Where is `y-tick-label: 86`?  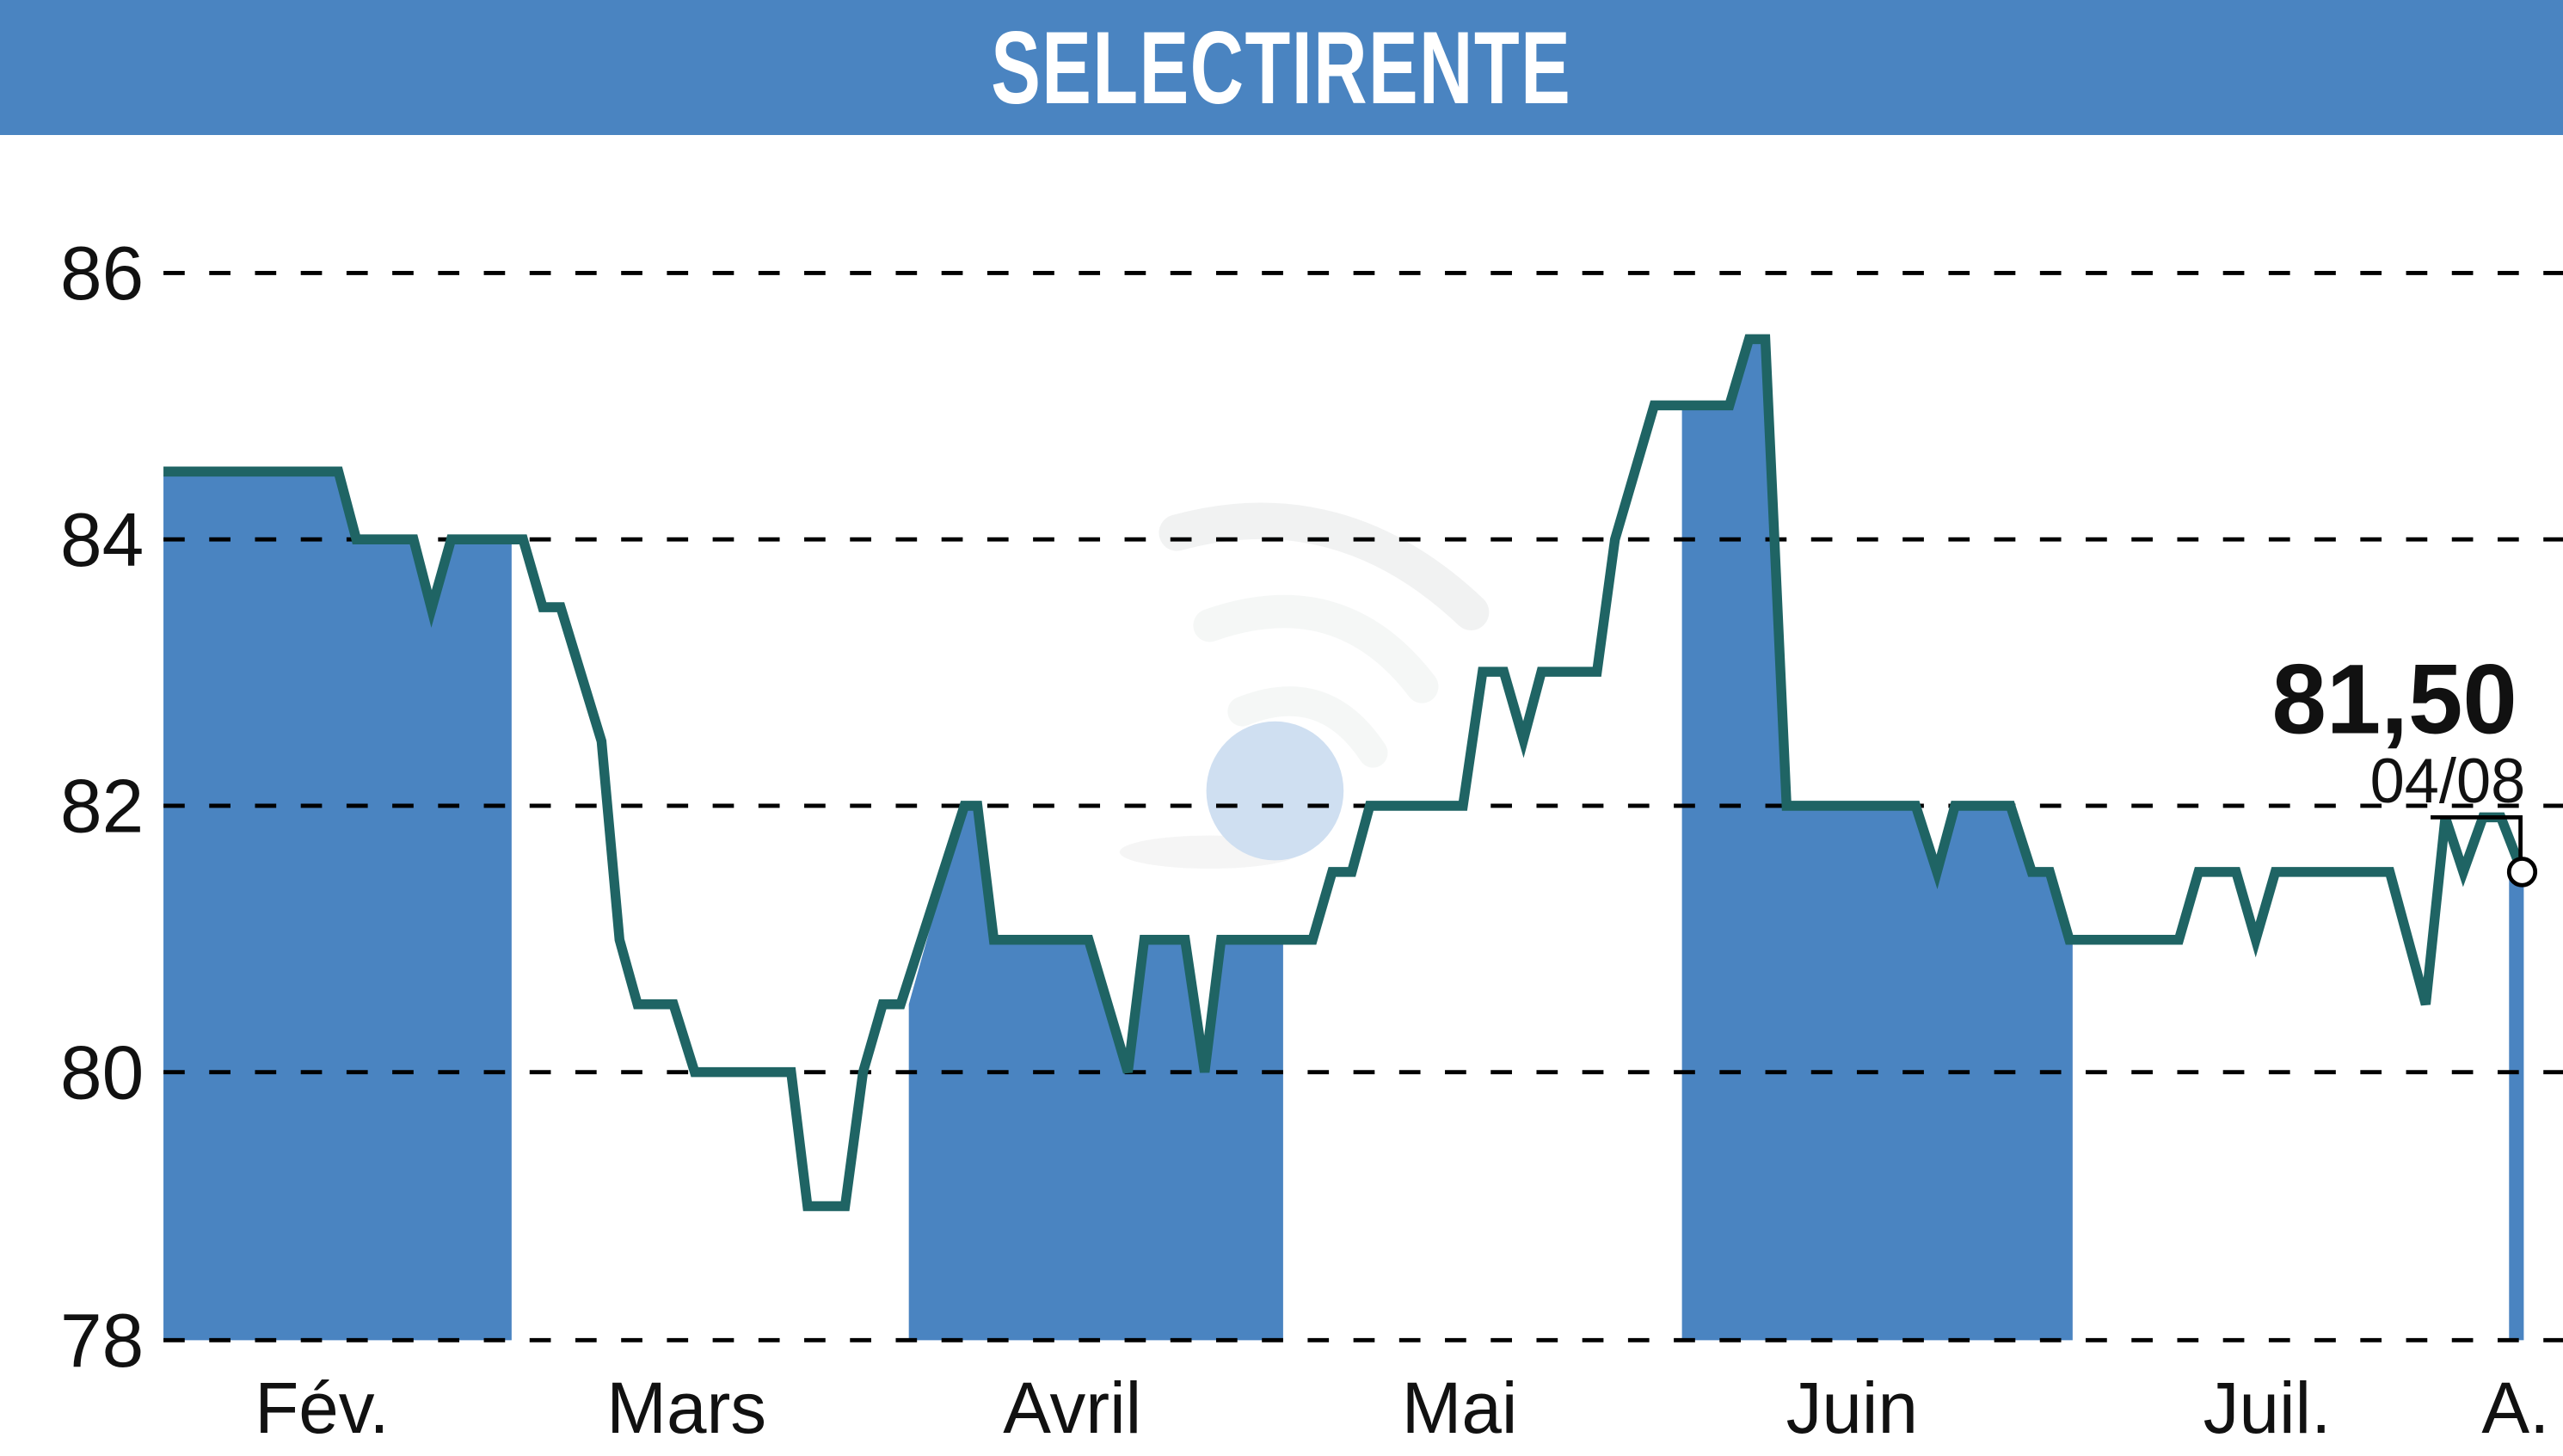 y-tick-label: 86 is located at coordinates (102, 273).